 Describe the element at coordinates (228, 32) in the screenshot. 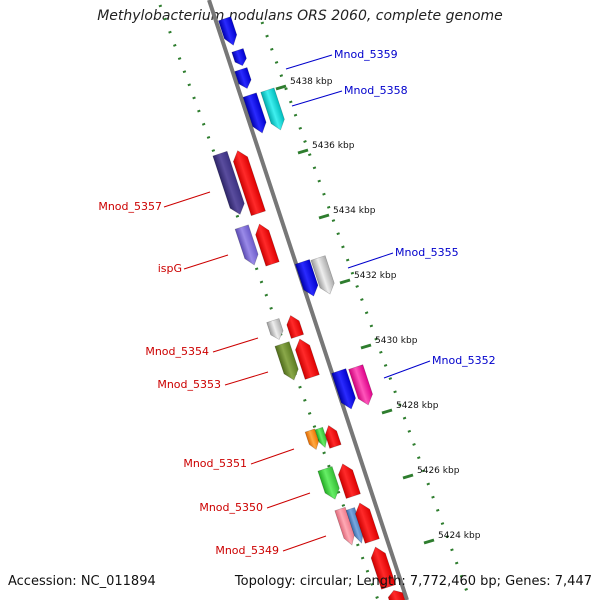

I see `gene-blue-top` at that location.